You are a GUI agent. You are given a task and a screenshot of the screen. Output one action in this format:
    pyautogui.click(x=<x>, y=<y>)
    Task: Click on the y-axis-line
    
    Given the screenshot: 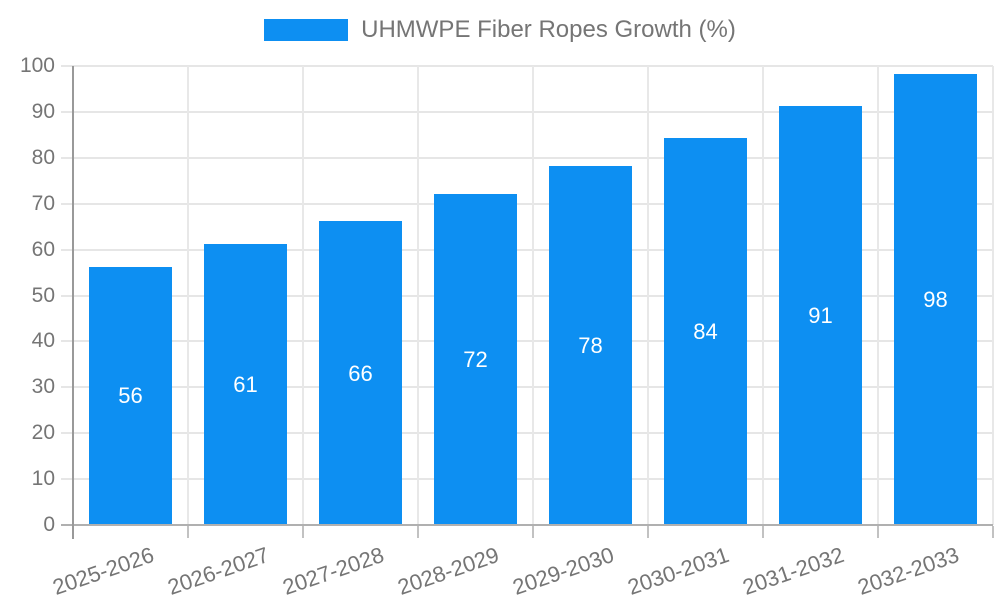 What is the action you would take?
    pyautogui.click(x=73, y=302)
    